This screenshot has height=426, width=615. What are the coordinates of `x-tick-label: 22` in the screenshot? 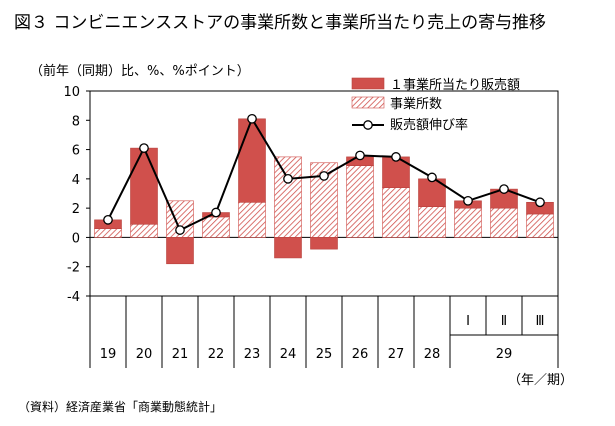 It's located at (216, 354).